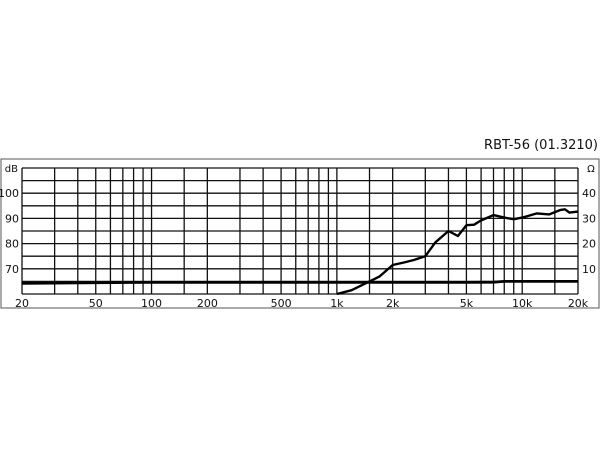  What do you see at coordinates (337, 303) in the screenshot?
I see `x-tick-label: 1k` at bounding box center [337, 303].